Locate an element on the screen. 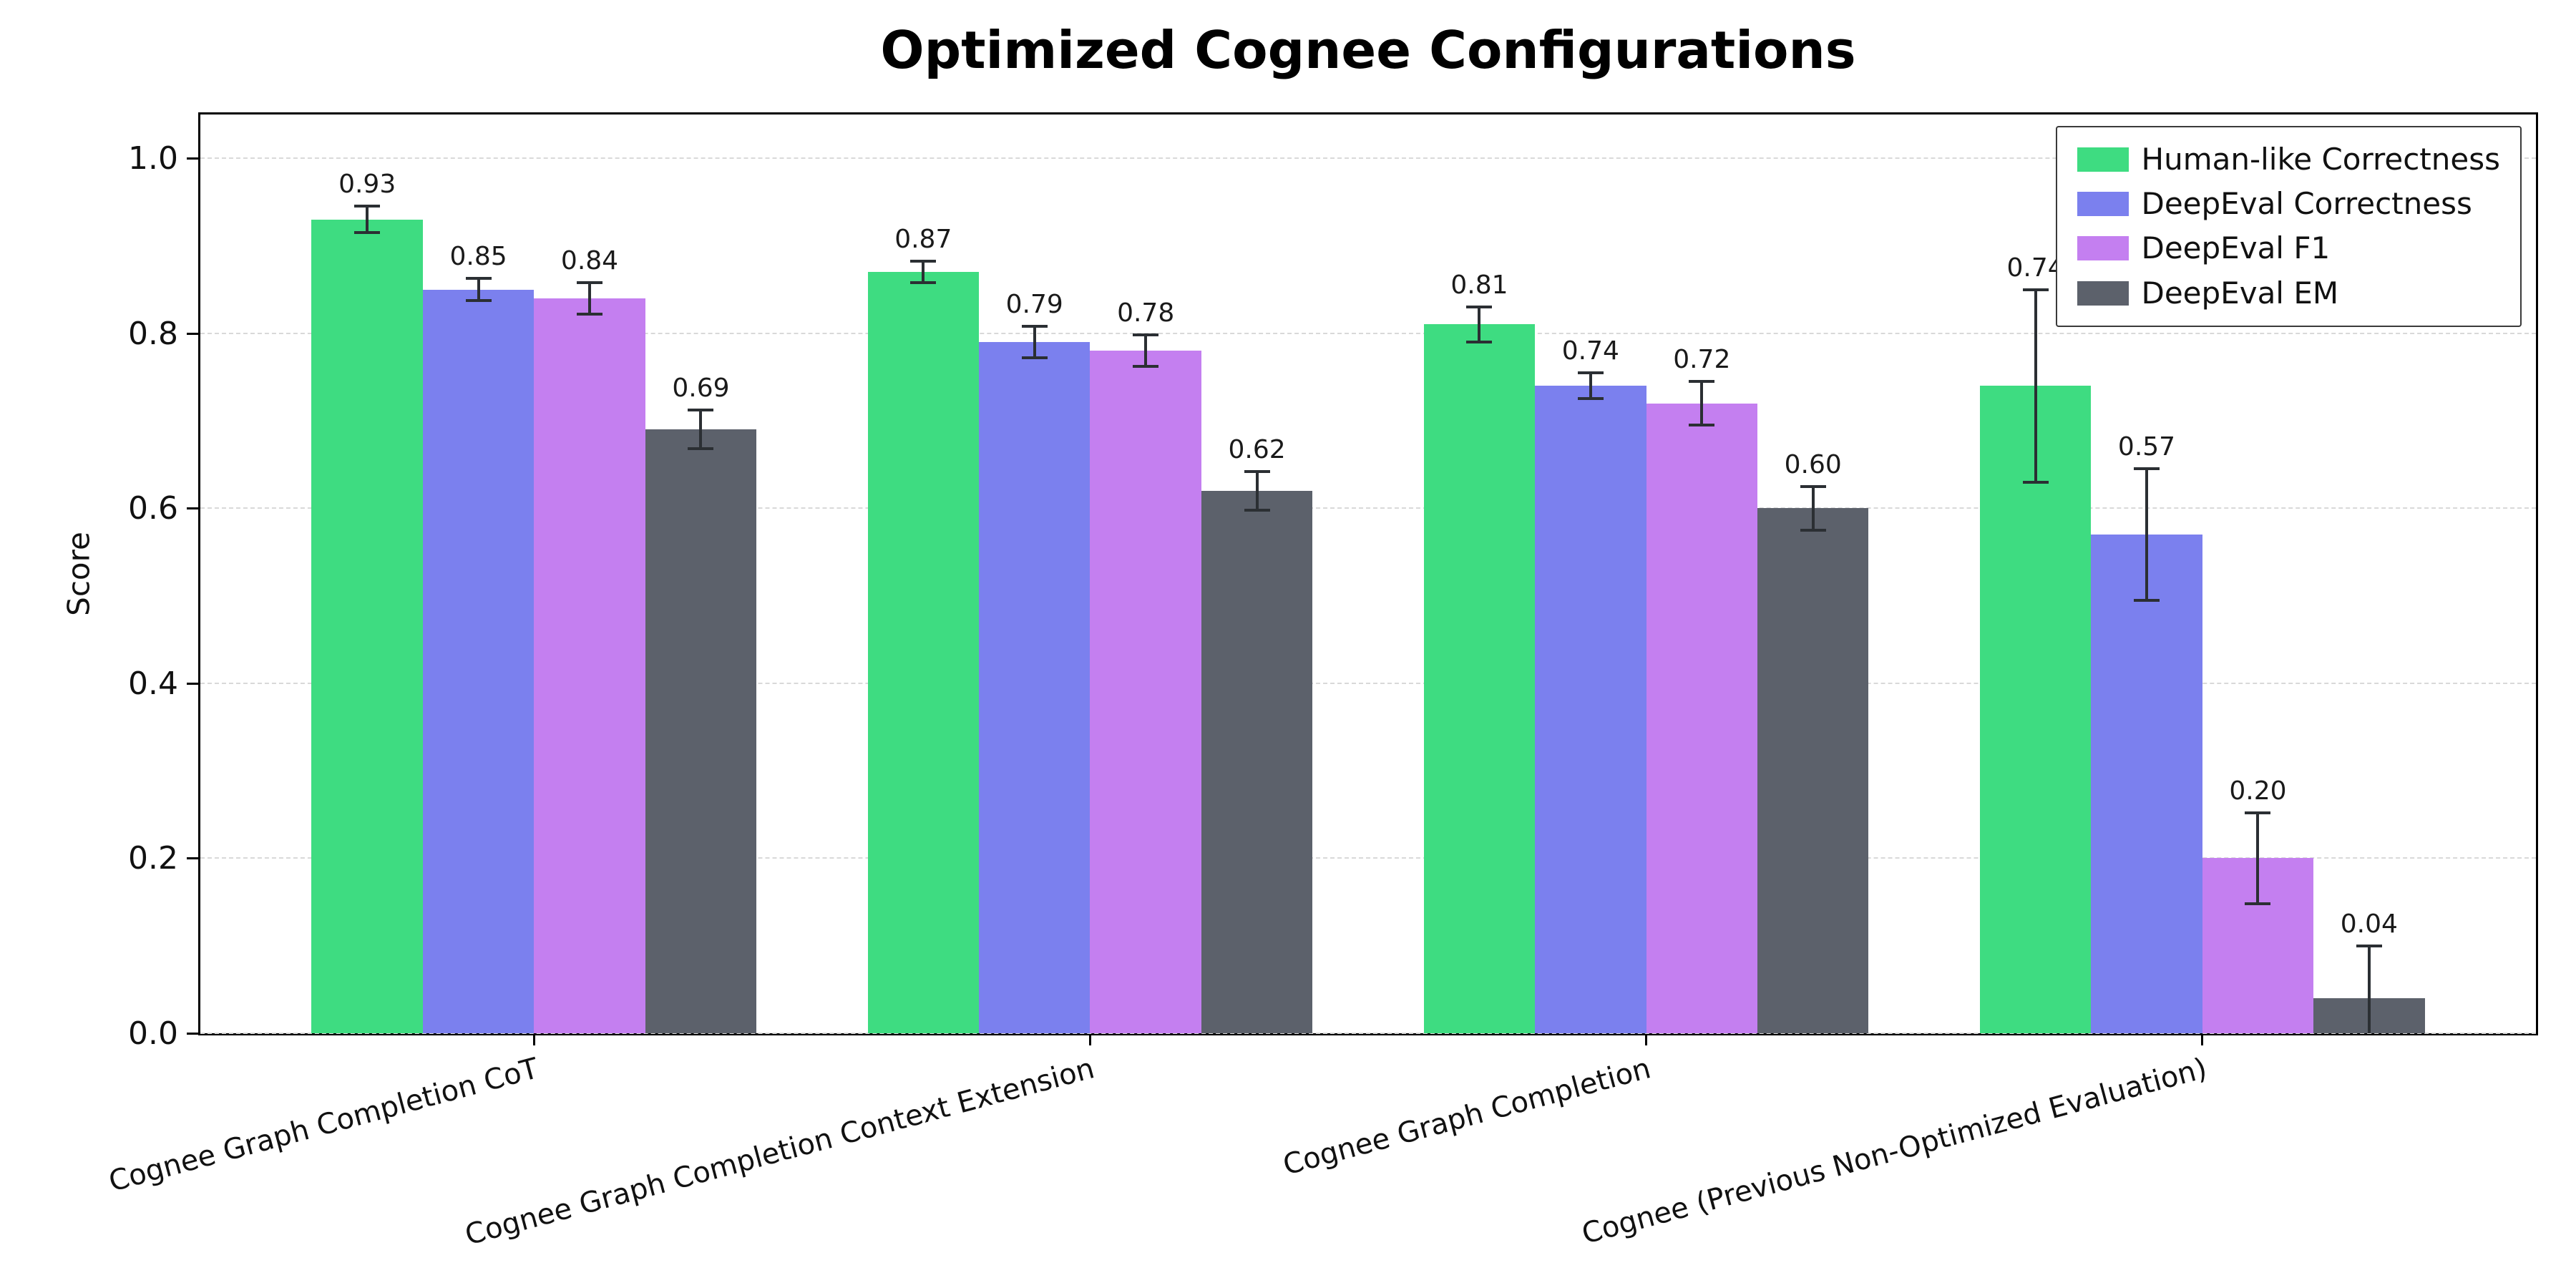 This screenshot has height=1288, width=2576. y-tick-label: 0.0 is located at coordinates (153, 1033).